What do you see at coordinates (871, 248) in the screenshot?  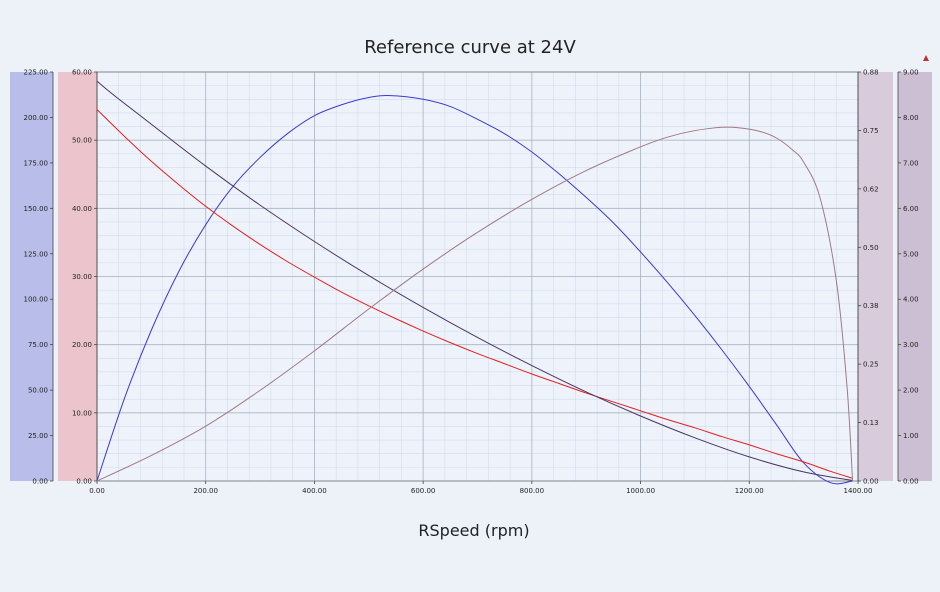 I see `y-tick-label: 0.50` at bounding box center [871, 248].